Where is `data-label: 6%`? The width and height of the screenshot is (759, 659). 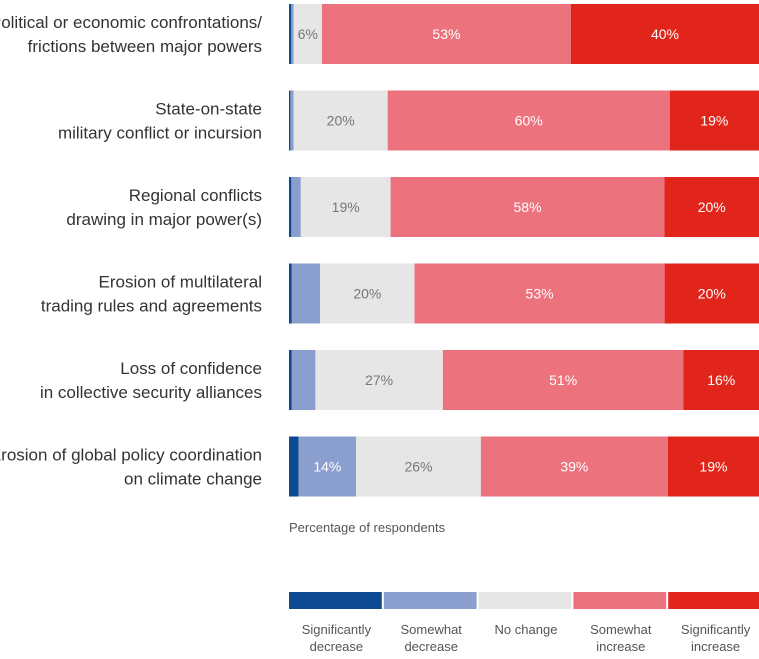
data-label: 6% is located at coordinates (308, 34).